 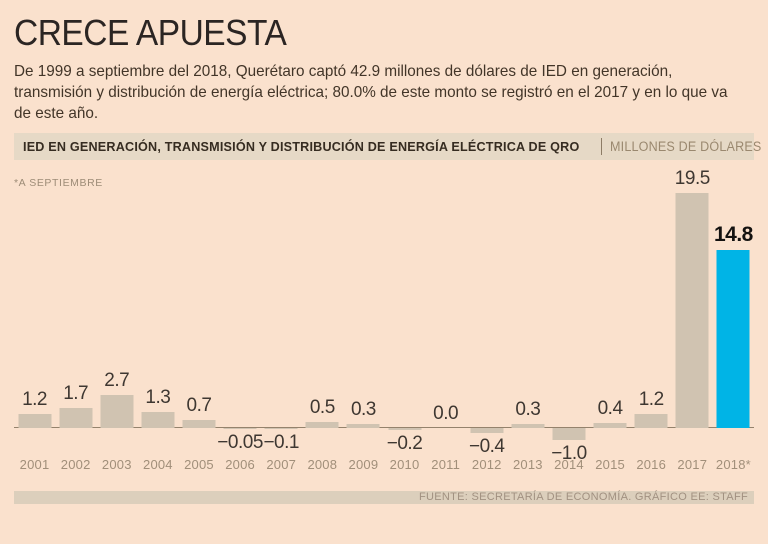 I want to click on x-axis-label: 2002, so click(x=75, y=464).